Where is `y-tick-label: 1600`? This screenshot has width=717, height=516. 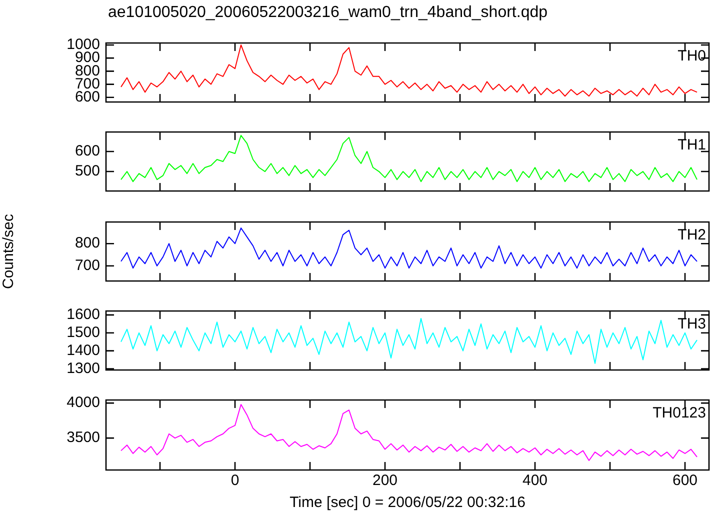
y-tick-label: 1600 is located at coordinates (83, 314).